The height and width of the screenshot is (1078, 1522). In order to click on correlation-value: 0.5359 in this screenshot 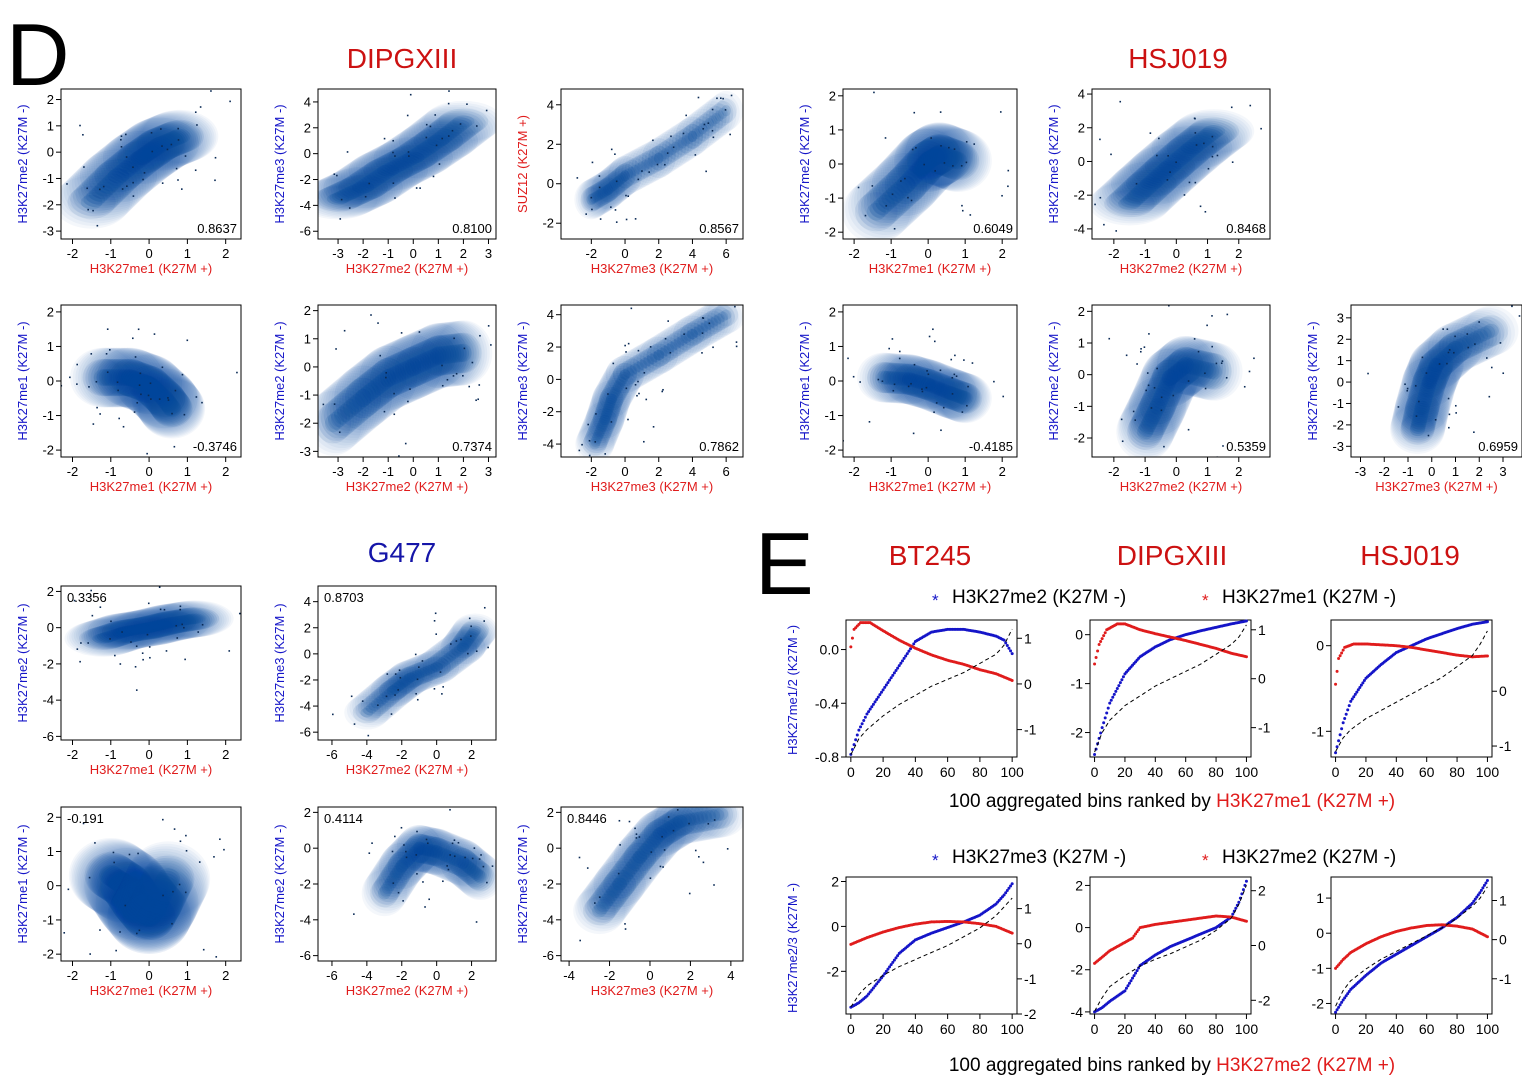, I will do `click(1246, 446)`.